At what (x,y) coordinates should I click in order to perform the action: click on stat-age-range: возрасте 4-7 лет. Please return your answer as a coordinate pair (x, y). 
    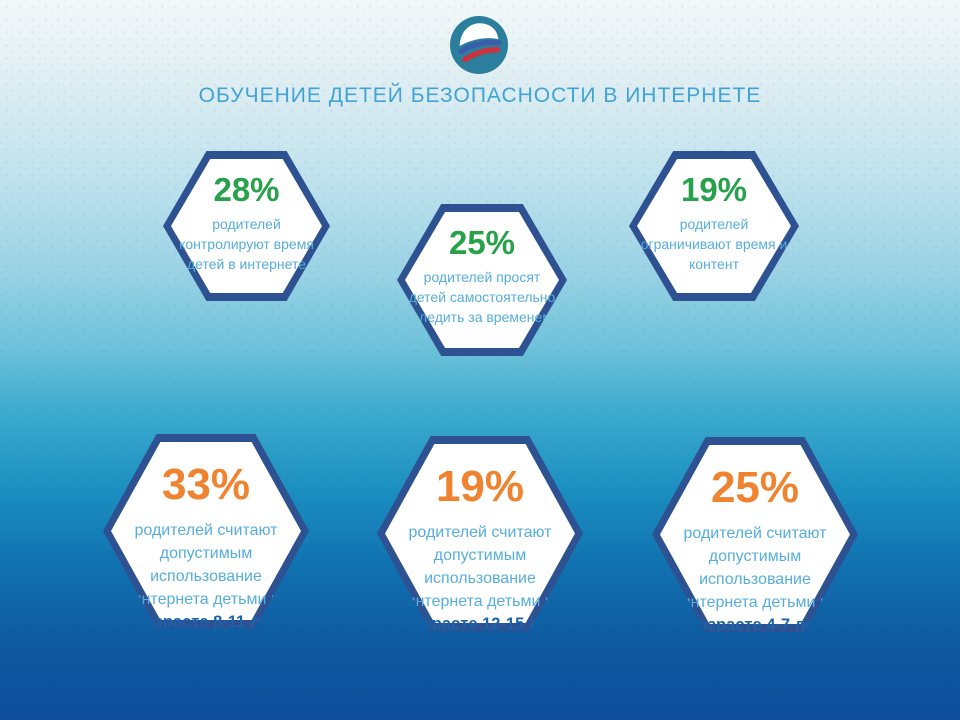
    Looking at the image, I should click on (755, 625).